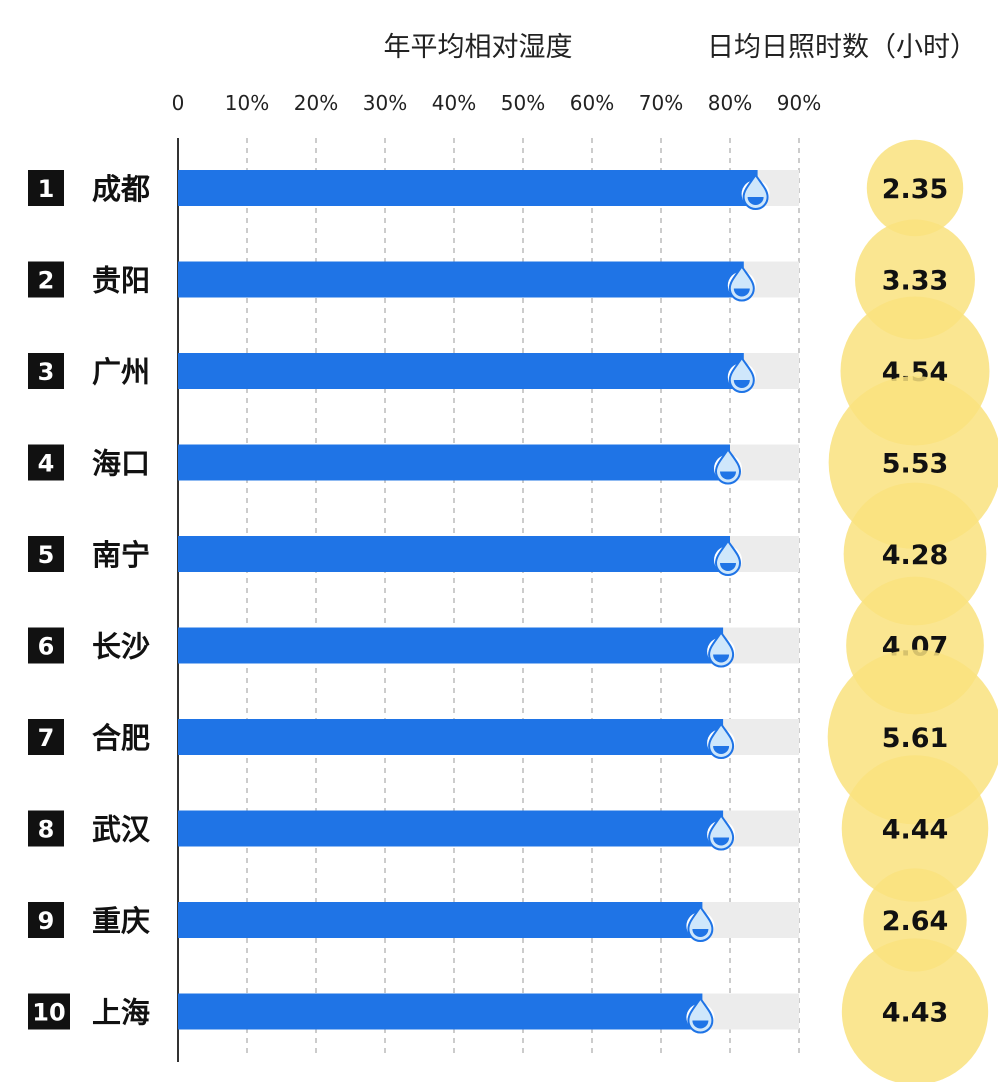 This screenshot has width=998, height=1082. I want to click on rank-number: 8, so click(46, 830).